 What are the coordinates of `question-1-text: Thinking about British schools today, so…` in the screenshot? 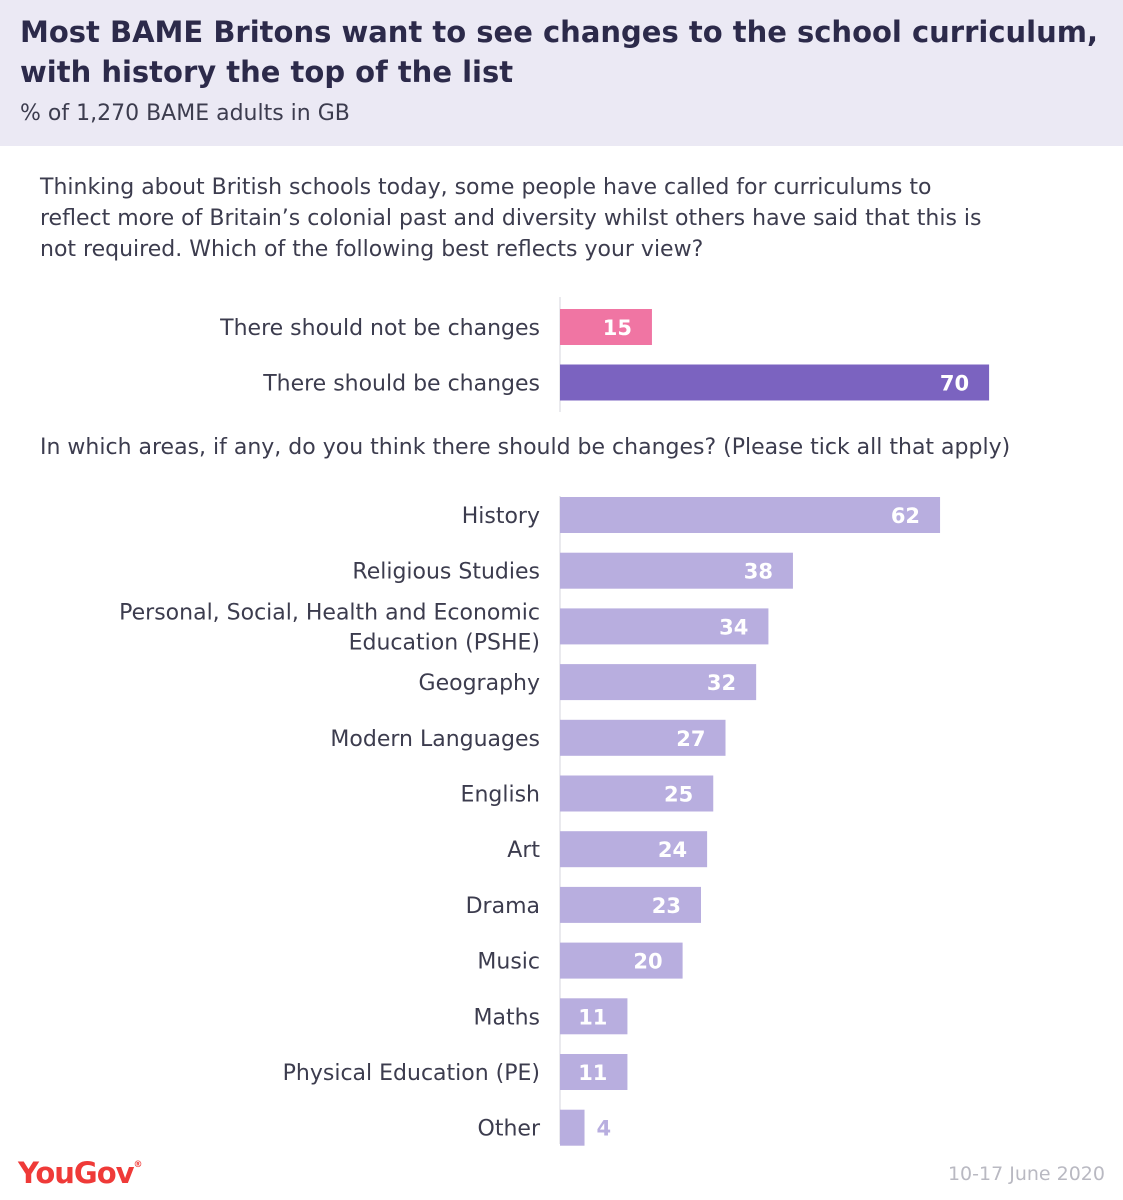 It's located at (511, 218).